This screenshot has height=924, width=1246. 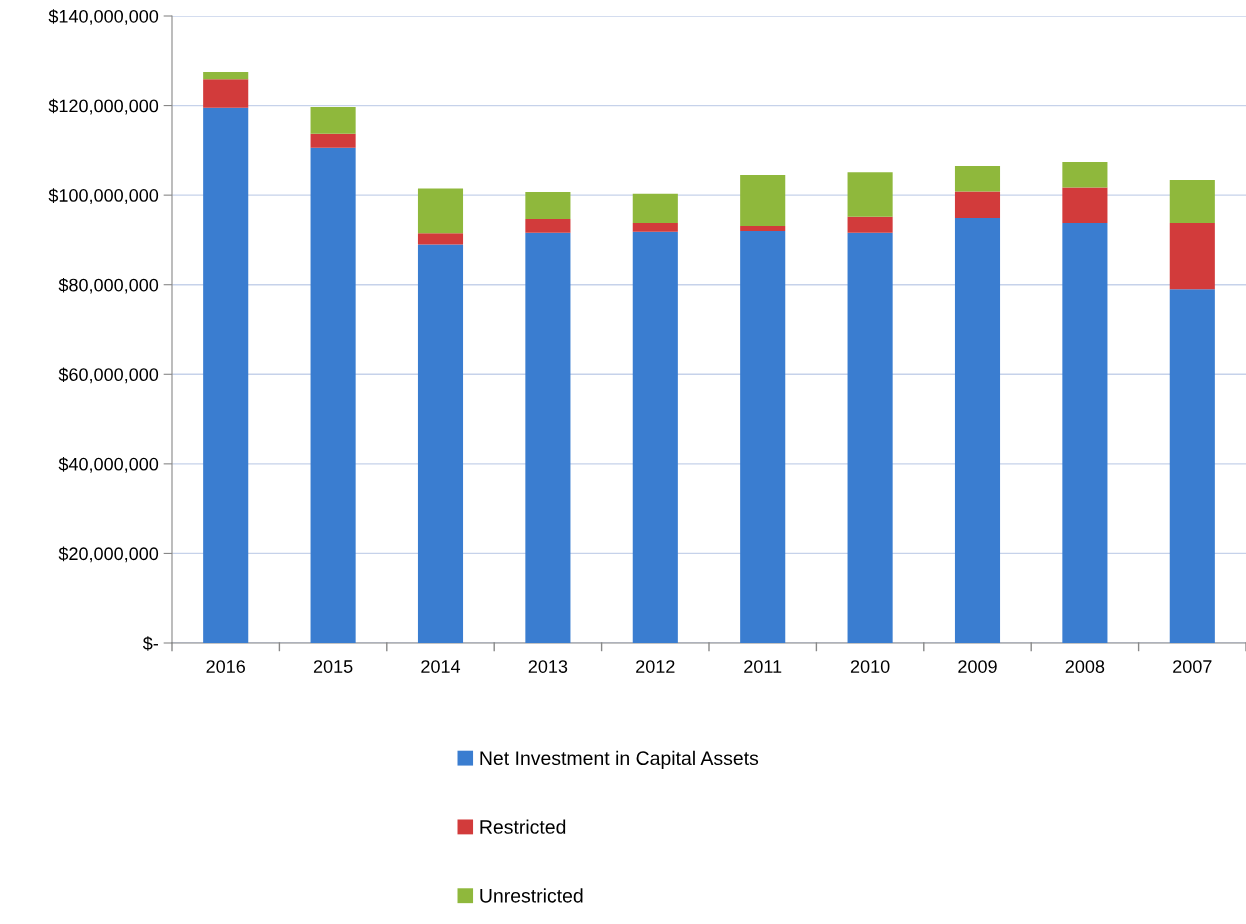 What do you see at coordinates (763, 666) in the screenshot?
I see `x-tick-label: 2011` at bounding box center [763, 666].